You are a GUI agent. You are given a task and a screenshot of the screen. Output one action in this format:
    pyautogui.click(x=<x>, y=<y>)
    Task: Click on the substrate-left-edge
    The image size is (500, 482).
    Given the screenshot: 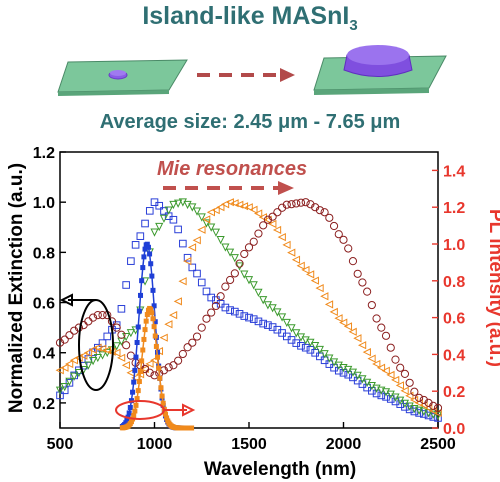 What is the action you would take?
    pyautogui.click(x=113, y=93)
    